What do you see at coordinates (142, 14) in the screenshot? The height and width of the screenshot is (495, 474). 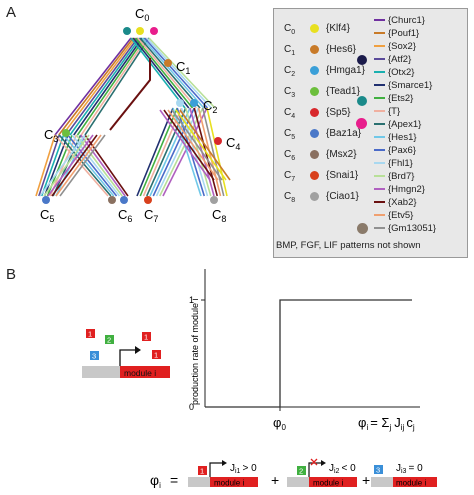 I see `c0-label: C0` at bounding box center [142, 14].